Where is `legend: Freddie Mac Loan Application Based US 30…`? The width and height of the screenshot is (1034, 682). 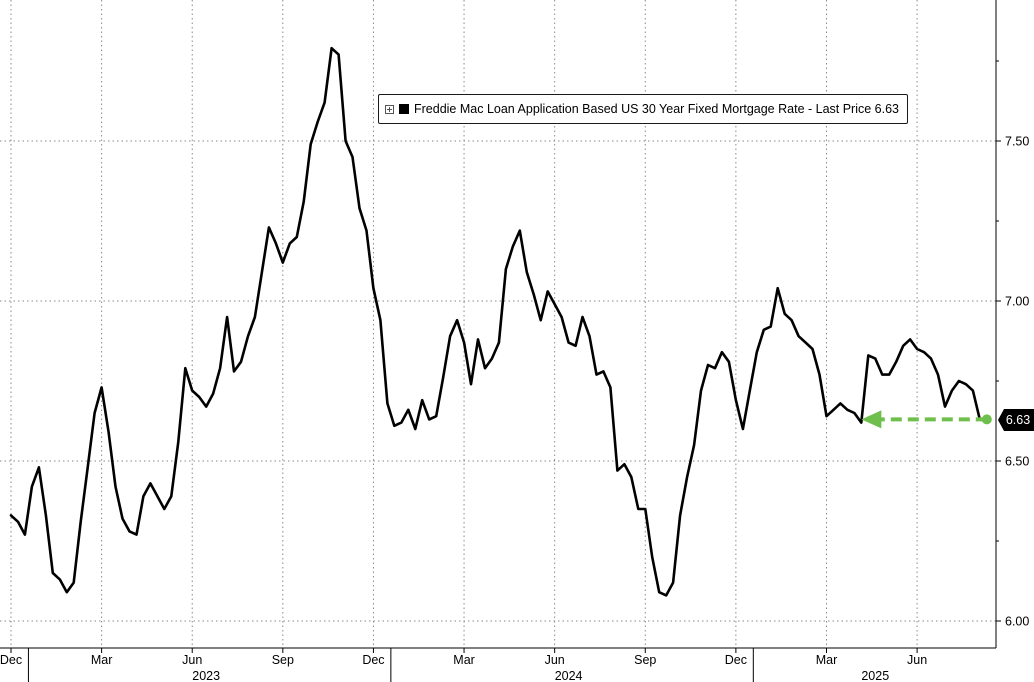
legend: Freddie Mac Loan Application Based US 30… is located at coordinates (643, 109).